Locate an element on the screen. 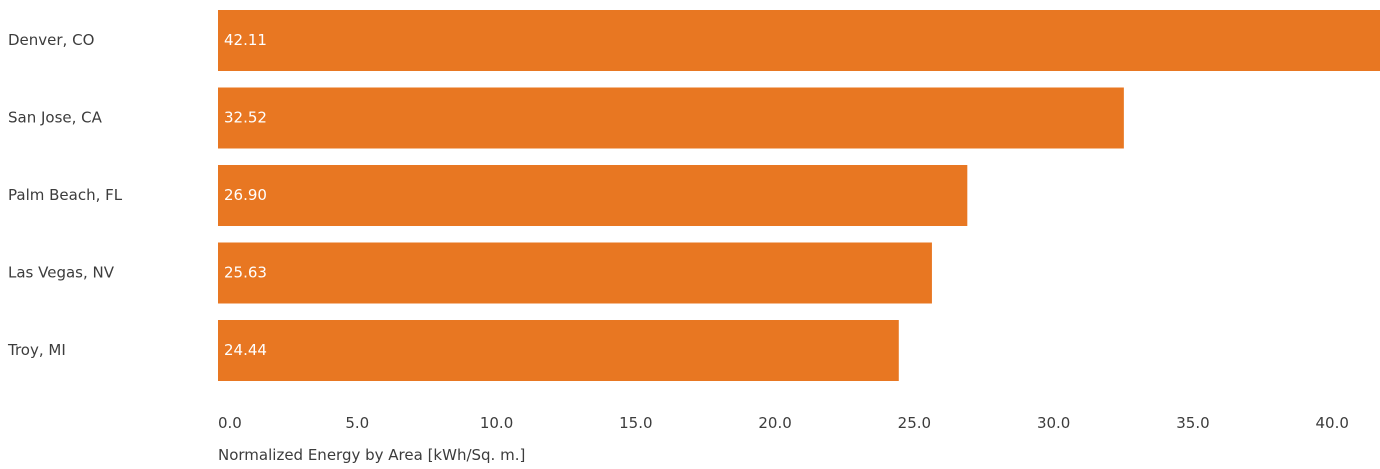  bar-value-label-denver-co: 42.11 is located at coordinates (245, 40).